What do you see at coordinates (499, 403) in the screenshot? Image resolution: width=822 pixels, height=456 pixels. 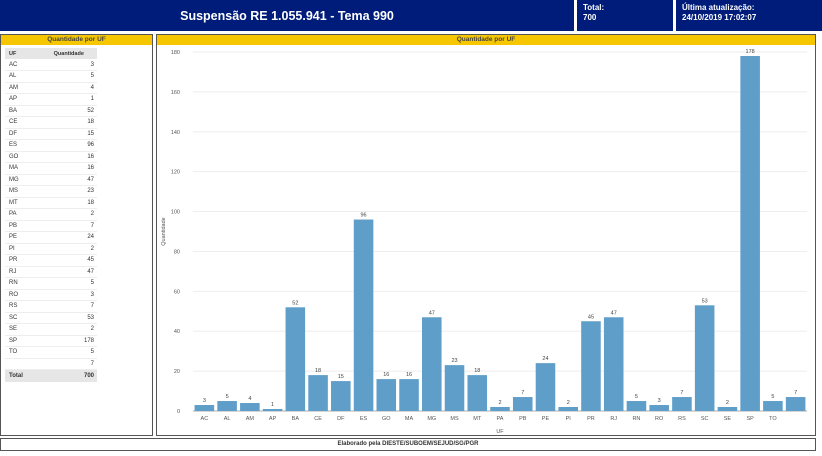 I see `bar-data-label: 2` at bounding box center [499, 403].